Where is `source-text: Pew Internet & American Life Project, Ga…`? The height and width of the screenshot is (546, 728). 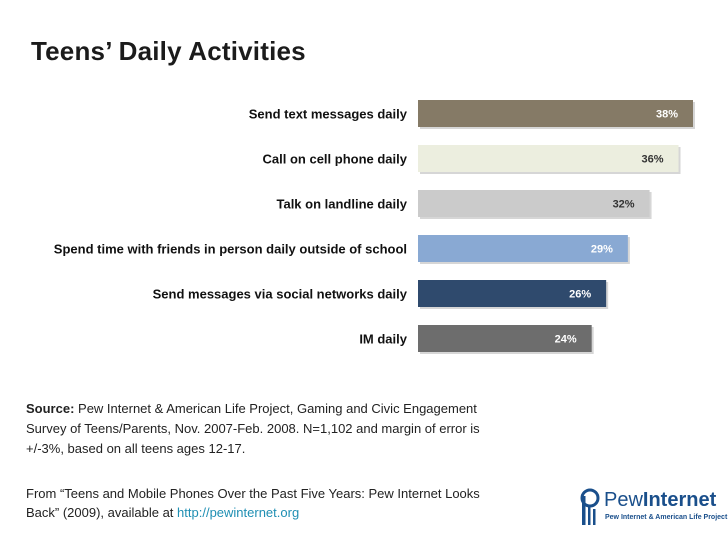
source-text: Pew Internet & American Life Project, Ga… is located at coordinates (253, 428).